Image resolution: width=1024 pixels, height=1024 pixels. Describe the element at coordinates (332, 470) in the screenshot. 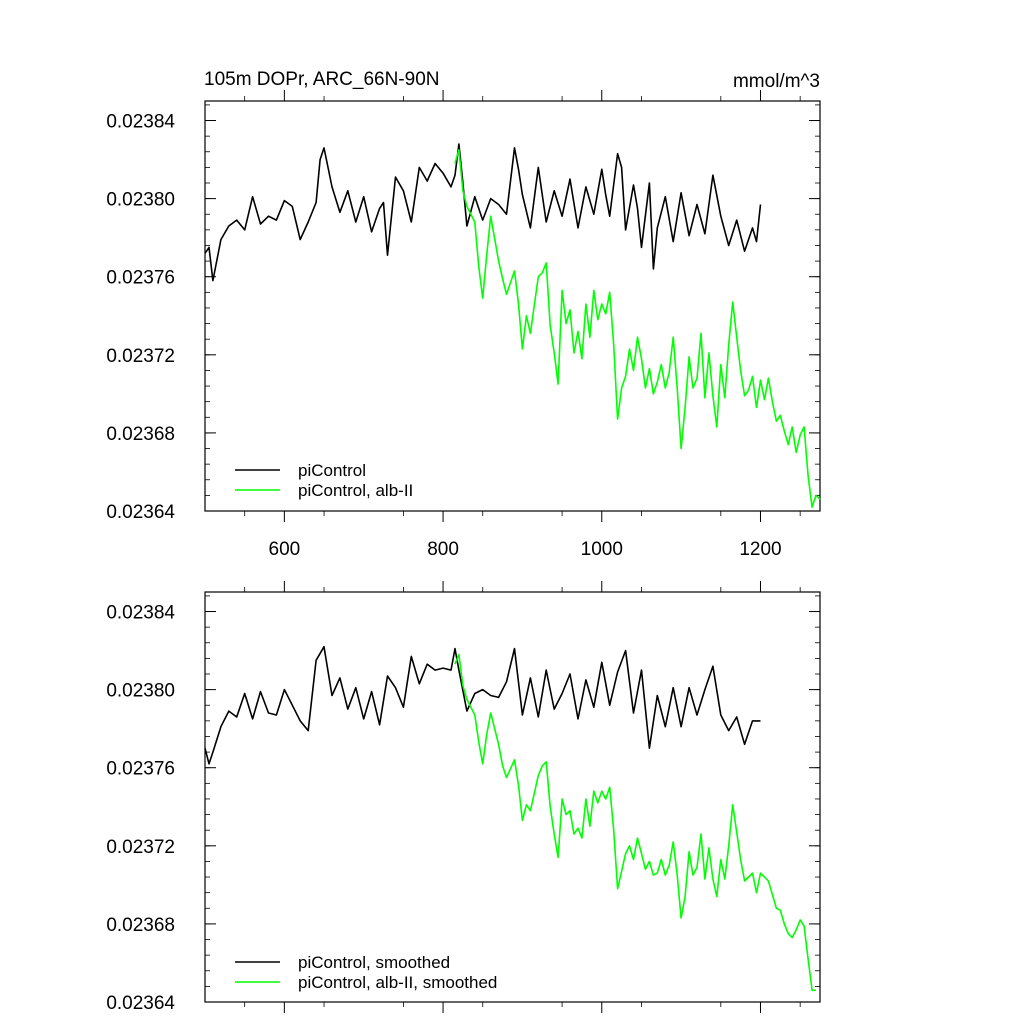

I see `legend-label-picontrol: piControl` at that location.